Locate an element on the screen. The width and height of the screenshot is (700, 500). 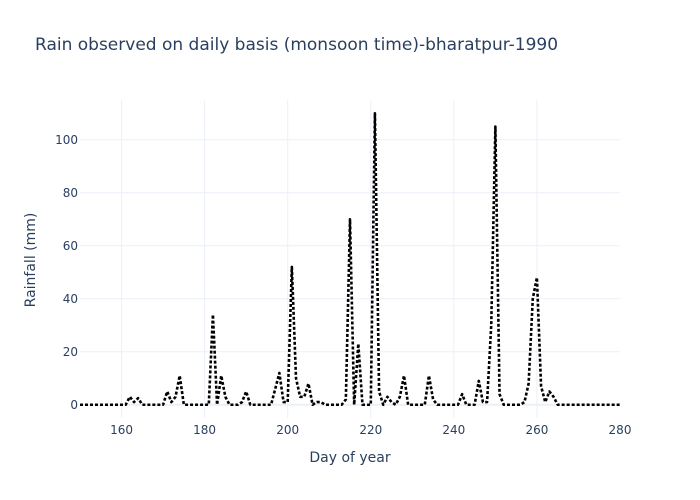
y-tick-label: 100 is located at coordinates (66, 140).